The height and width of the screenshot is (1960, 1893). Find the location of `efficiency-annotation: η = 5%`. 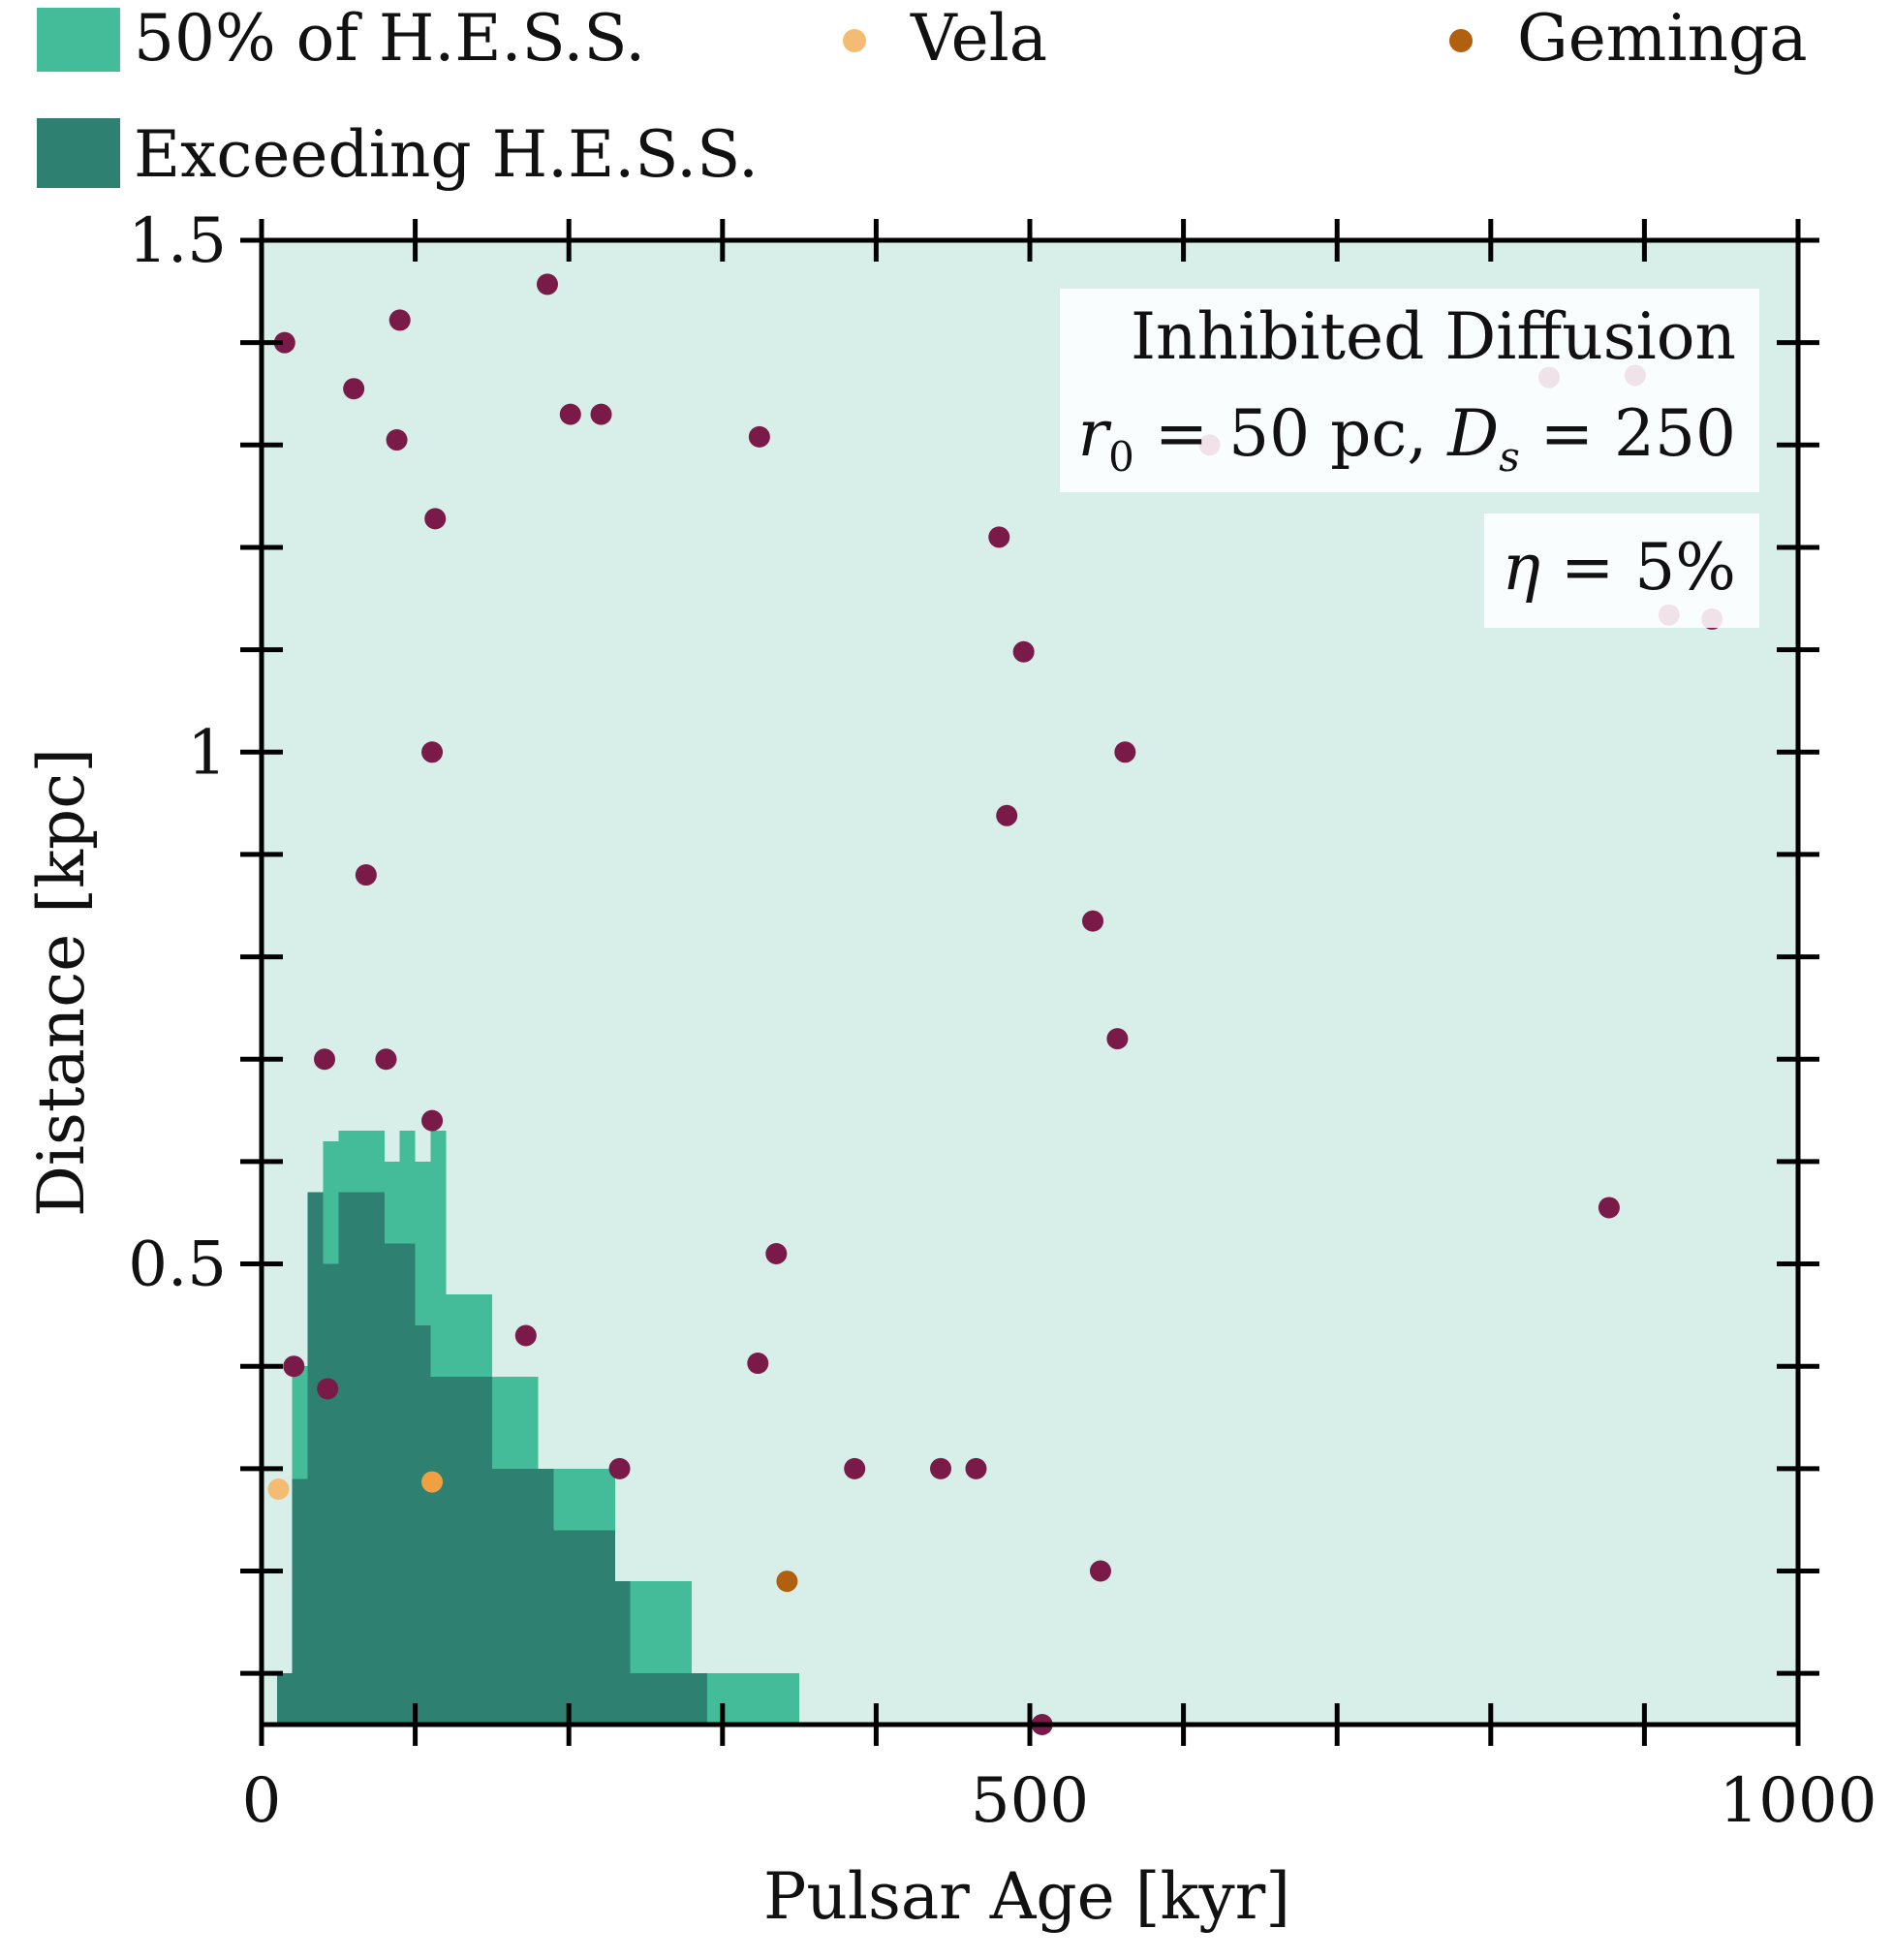

efficiency-annotation: η = 5% is located at coordinates (1621, 571).